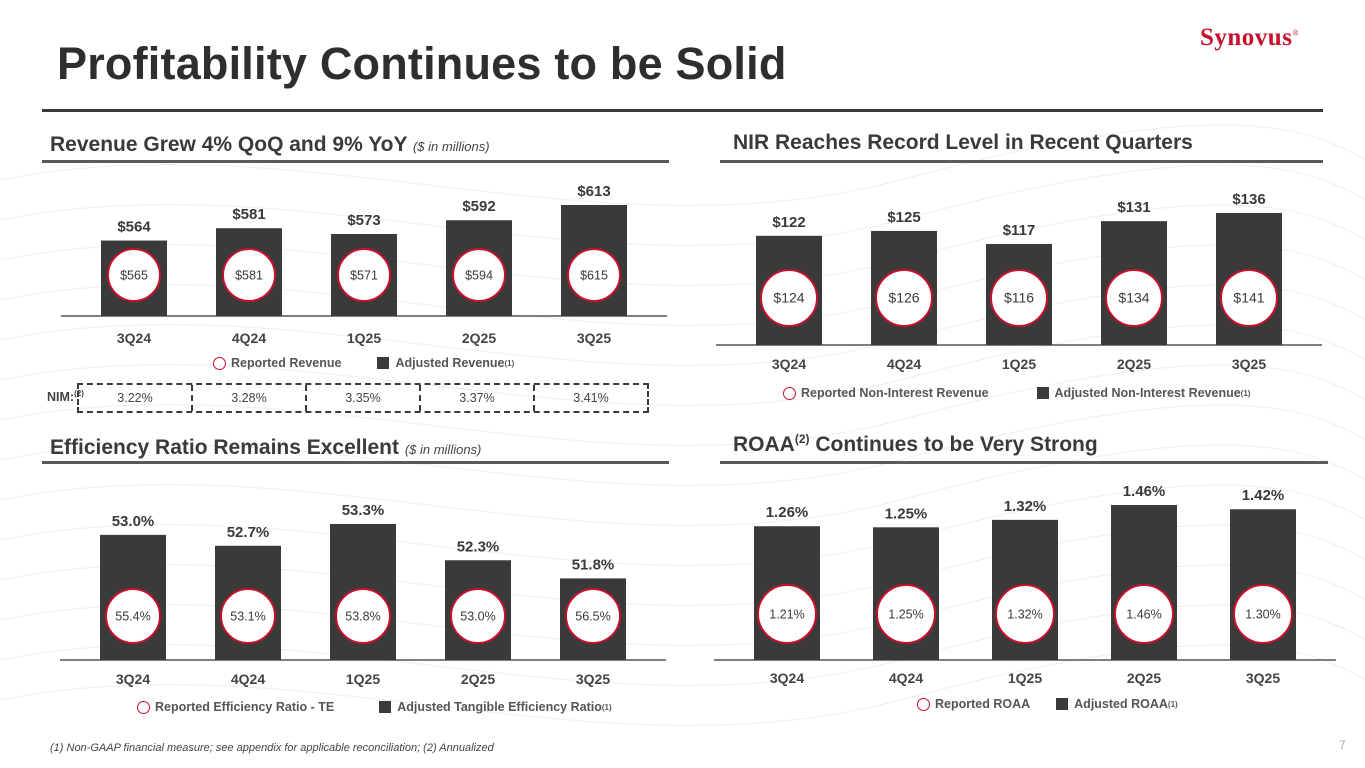  I want to click on logo-registered-mark: ®, so click(1296, 33).